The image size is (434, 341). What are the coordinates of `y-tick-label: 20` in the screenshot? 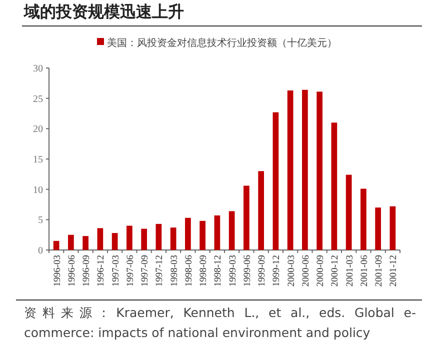 It's located at (38, 130).